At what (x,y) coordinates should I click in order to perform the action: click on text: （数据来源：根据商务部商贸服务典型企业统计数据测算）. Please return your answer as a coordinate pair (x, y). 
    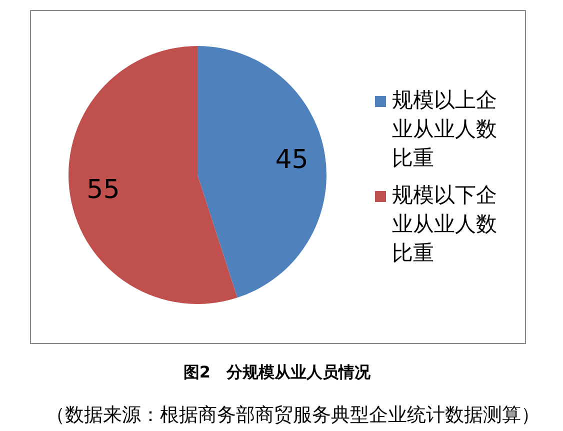
    Looking at the image, I should click on (293, 415).